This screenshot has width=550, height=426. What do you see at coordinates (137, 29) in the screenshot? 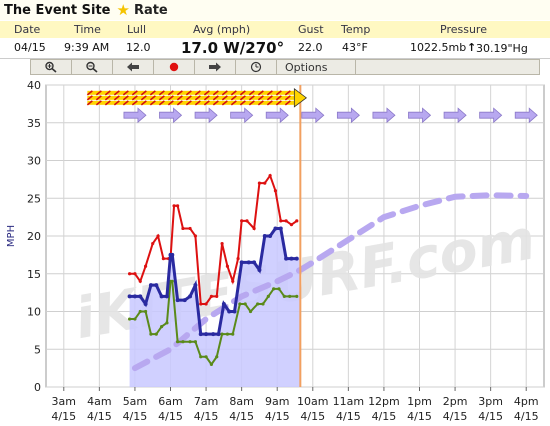
I see `col-lull: Lull` at bounding box center [137, 29].